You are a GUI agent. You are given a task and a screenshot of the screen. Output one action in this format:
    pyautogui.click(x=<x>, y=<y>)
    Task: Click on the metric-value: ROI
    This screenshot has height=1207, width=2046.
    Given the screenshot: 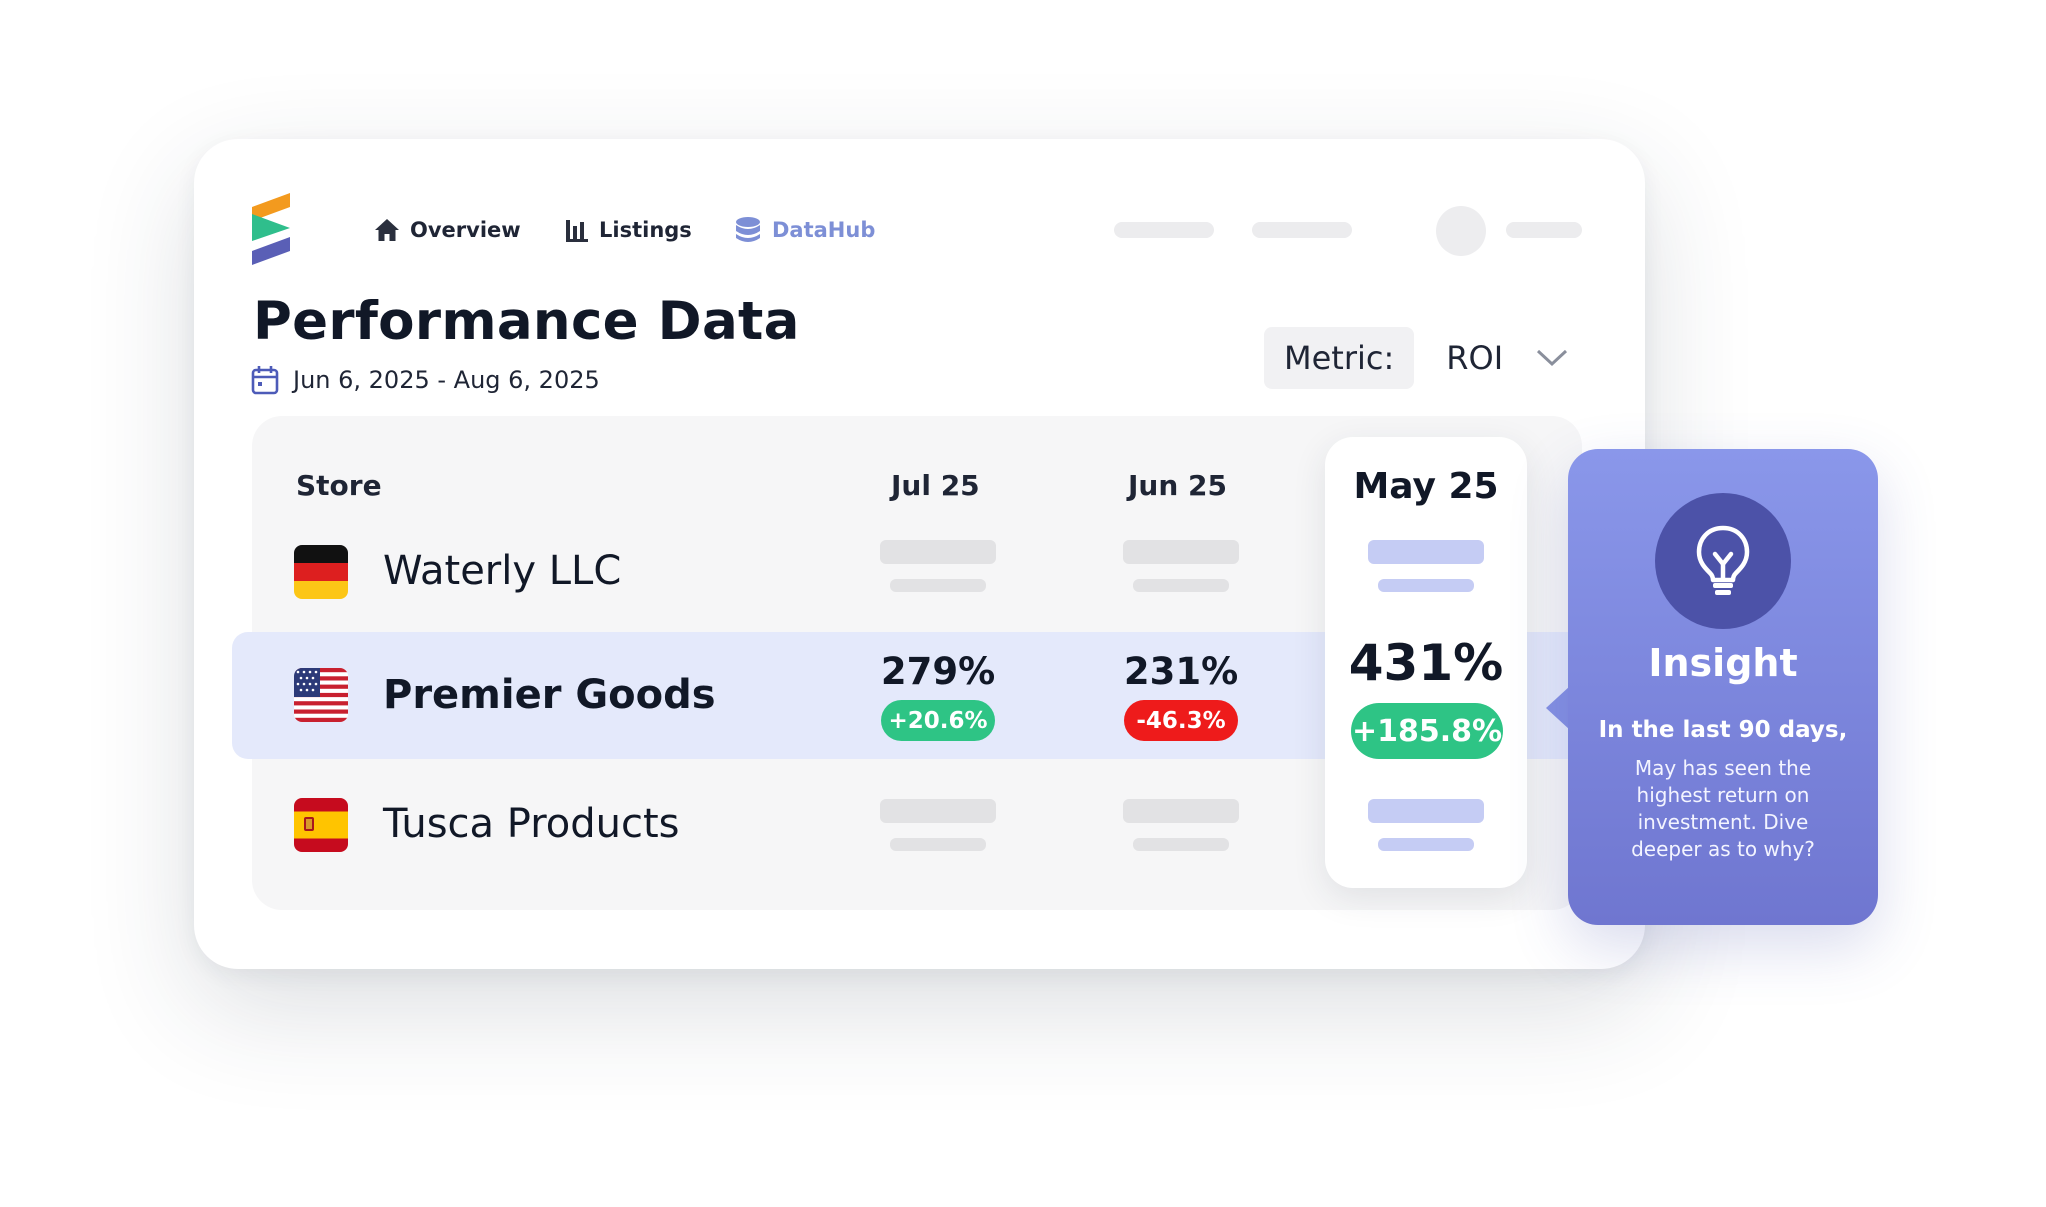 What is the action you would take?
    pyautogui.click(x=1475, y=358)
    